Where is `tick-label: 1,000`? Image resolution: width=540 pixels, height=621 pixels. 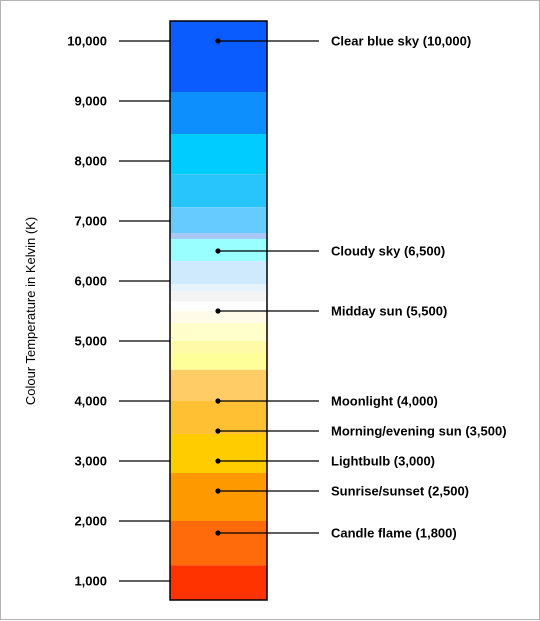 tick-label: 1,000 is located at coordinates (90, 581).